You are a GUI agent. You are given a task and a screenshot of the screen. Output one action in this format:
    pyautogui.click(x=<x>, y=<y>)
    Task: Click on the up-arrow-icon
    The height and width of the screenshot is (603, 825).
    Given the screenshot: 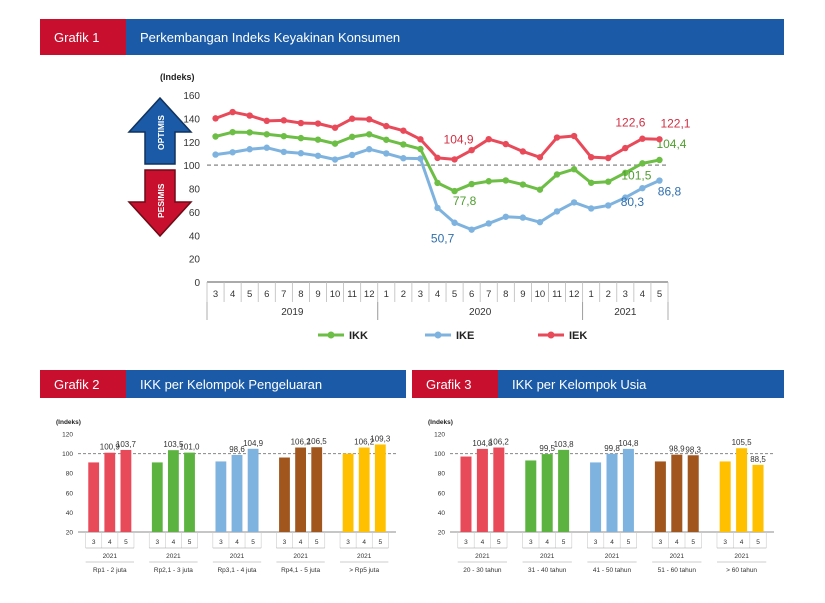 What is the action you would take?
    pyautogui.click(x=160, y=130)
    